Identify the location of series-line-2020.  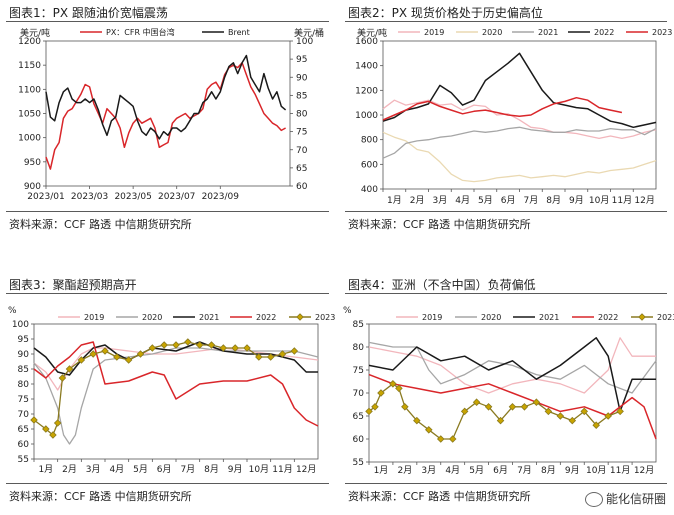
(176, 396).